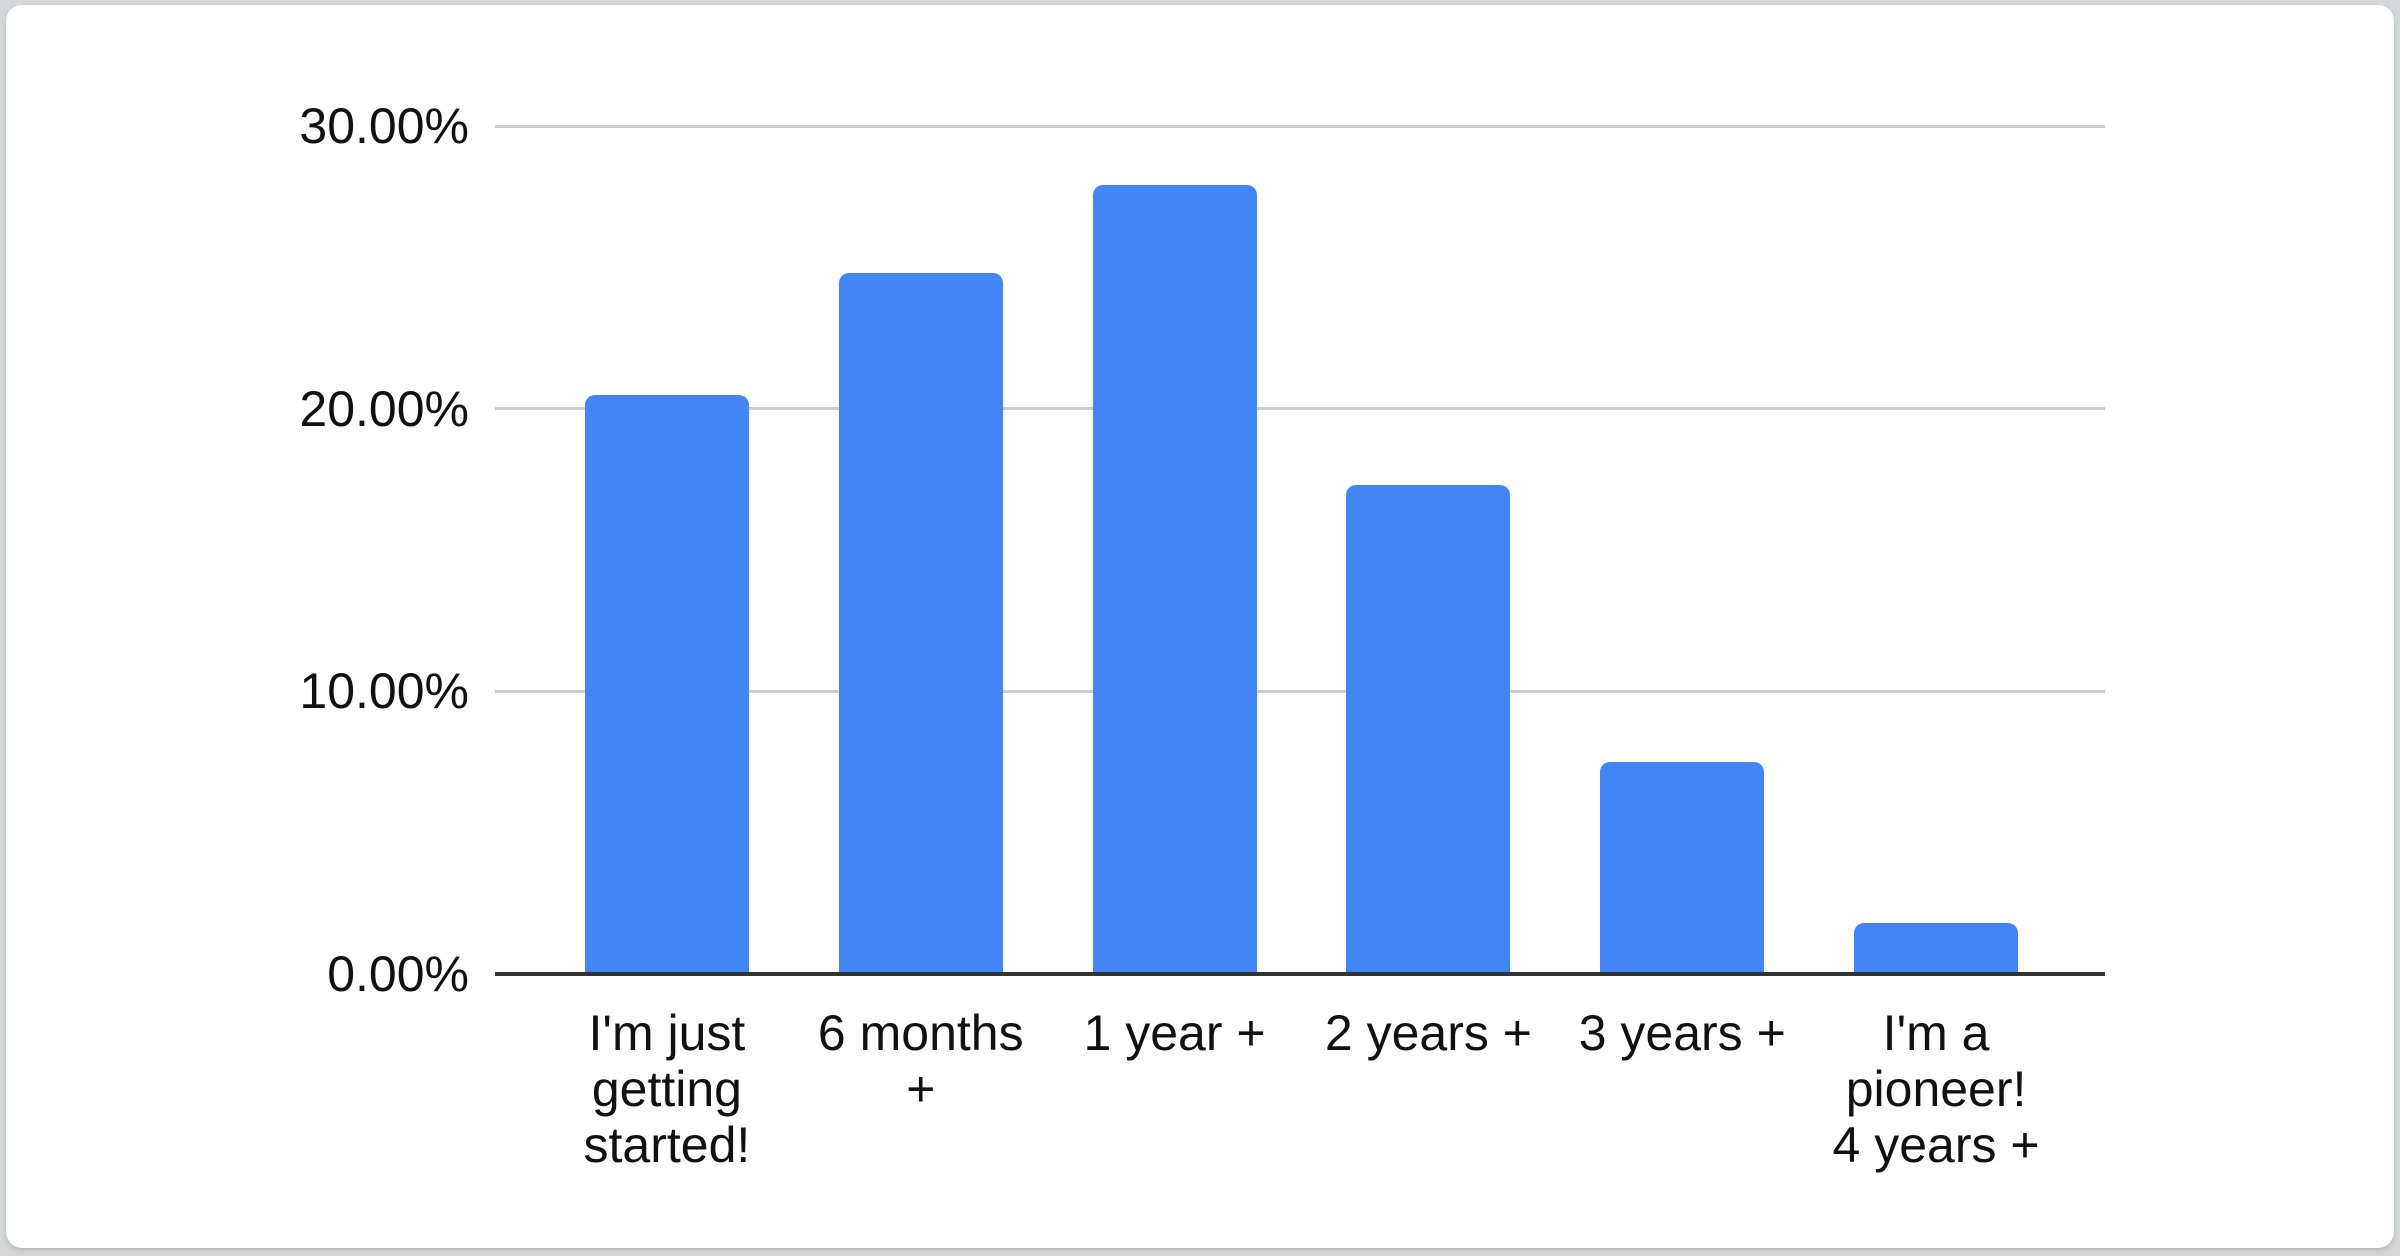 The width and height of the screenshot is (2400, 1256). I want to click on x-tick-label-6: I'm a pioneer! 4 years +, so click(1936, 1089).